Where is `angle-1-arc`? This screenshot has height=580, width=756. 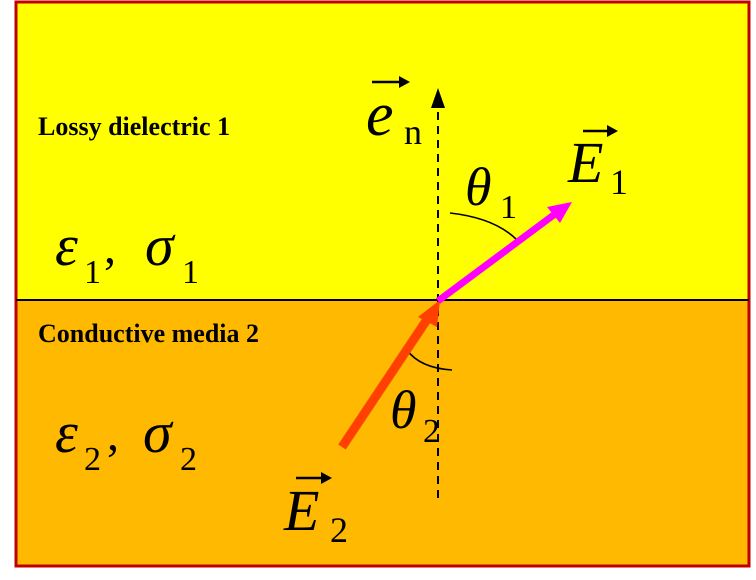
angle-1-arc is located at coordinates (483, 226).